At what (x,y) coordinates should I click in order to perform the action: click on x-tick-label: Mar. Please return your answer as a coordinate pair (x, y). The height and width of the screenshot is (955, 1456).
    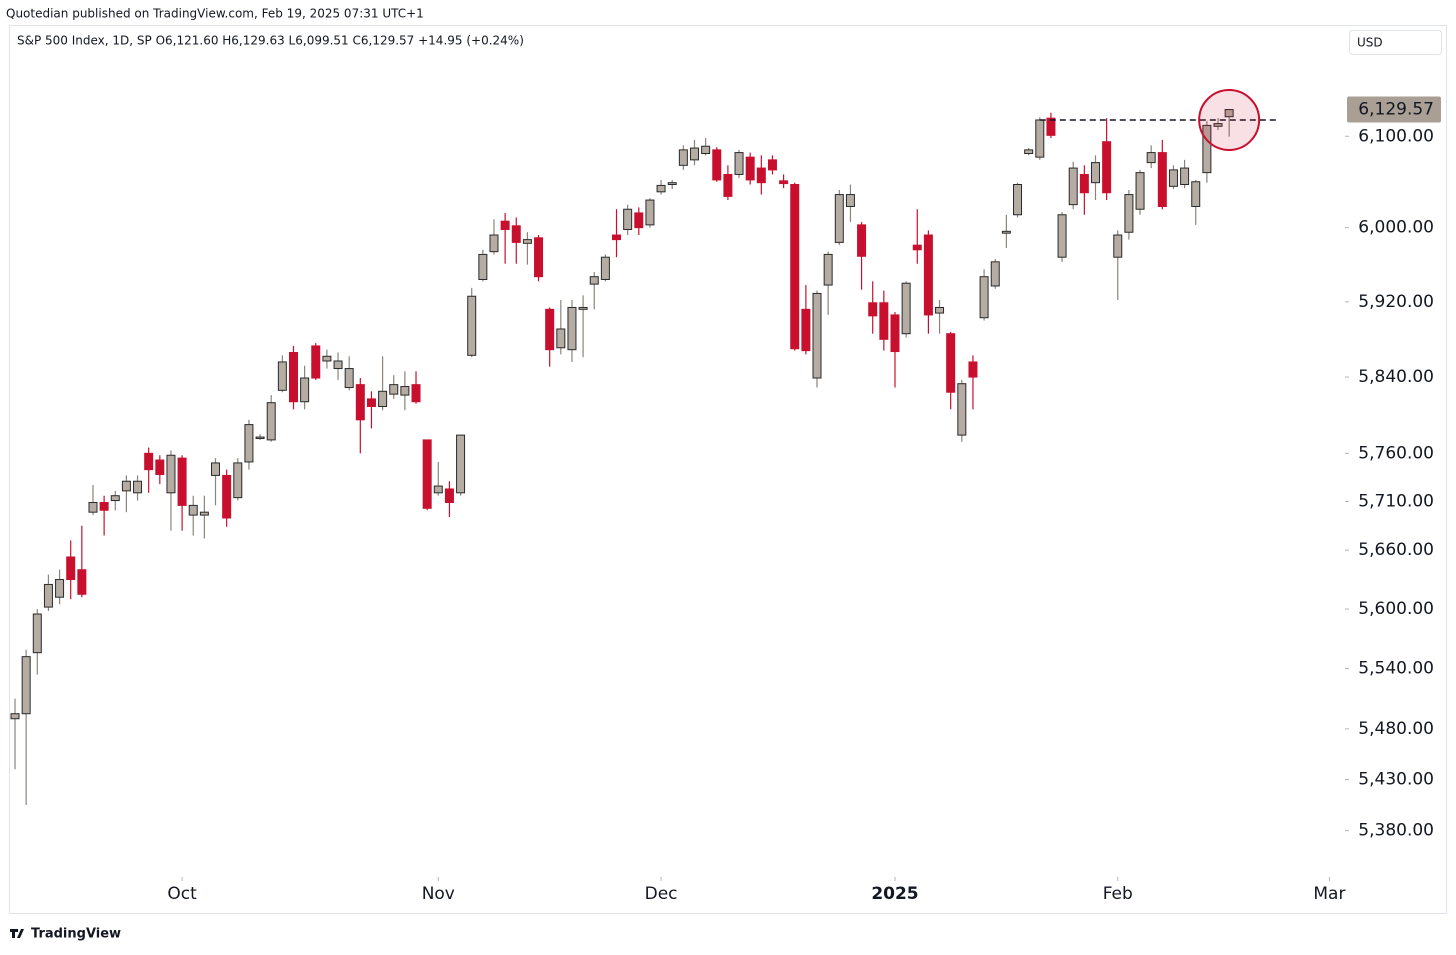
    Looking at the image, I should click on (1329, 894).